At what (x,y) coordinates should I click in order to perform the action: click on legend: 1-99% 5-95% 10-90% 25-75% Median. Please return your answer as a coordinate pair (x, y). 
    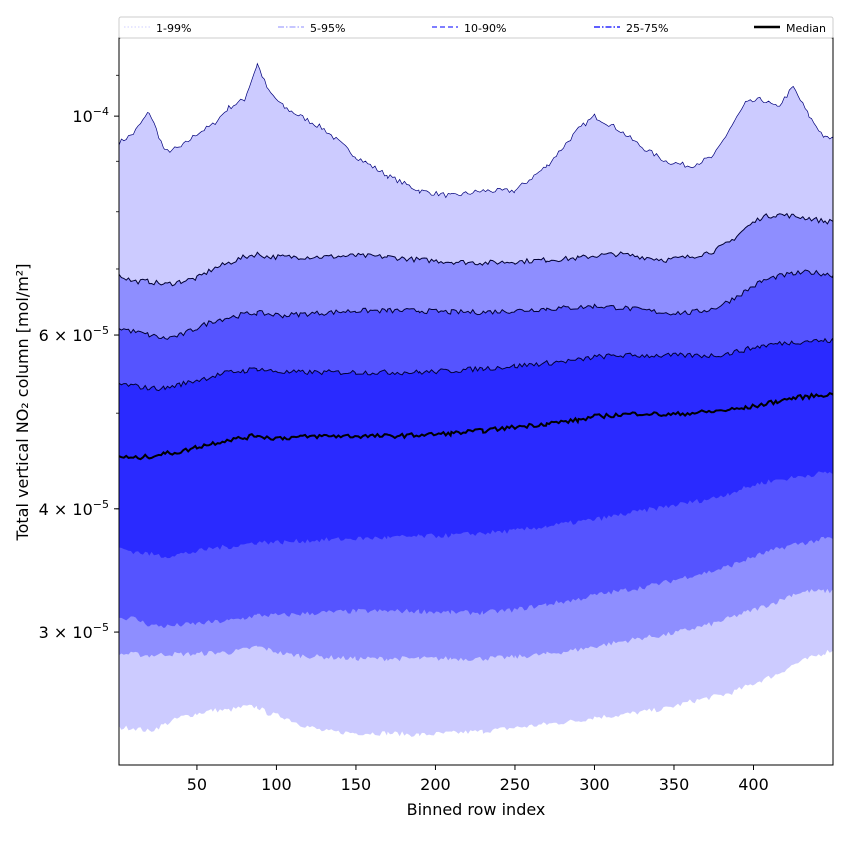
    Looking at the image, I should click on (476, 27).